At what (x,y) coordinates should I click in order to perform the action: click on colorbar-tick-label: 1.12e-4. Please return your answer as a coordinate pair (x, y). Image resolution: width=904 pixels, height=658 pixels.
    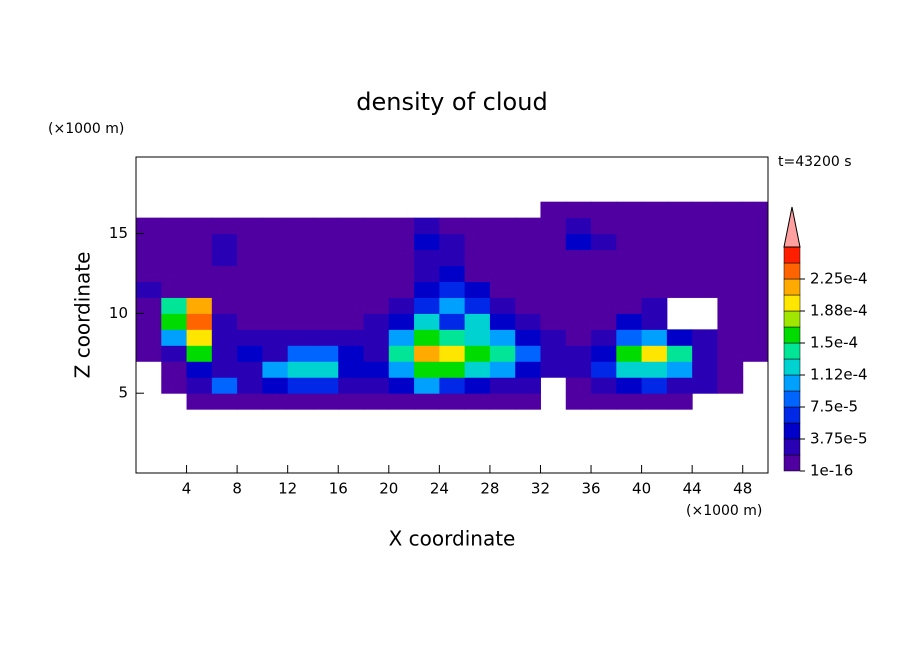
    Looking at the image, I should click on (839, 375).